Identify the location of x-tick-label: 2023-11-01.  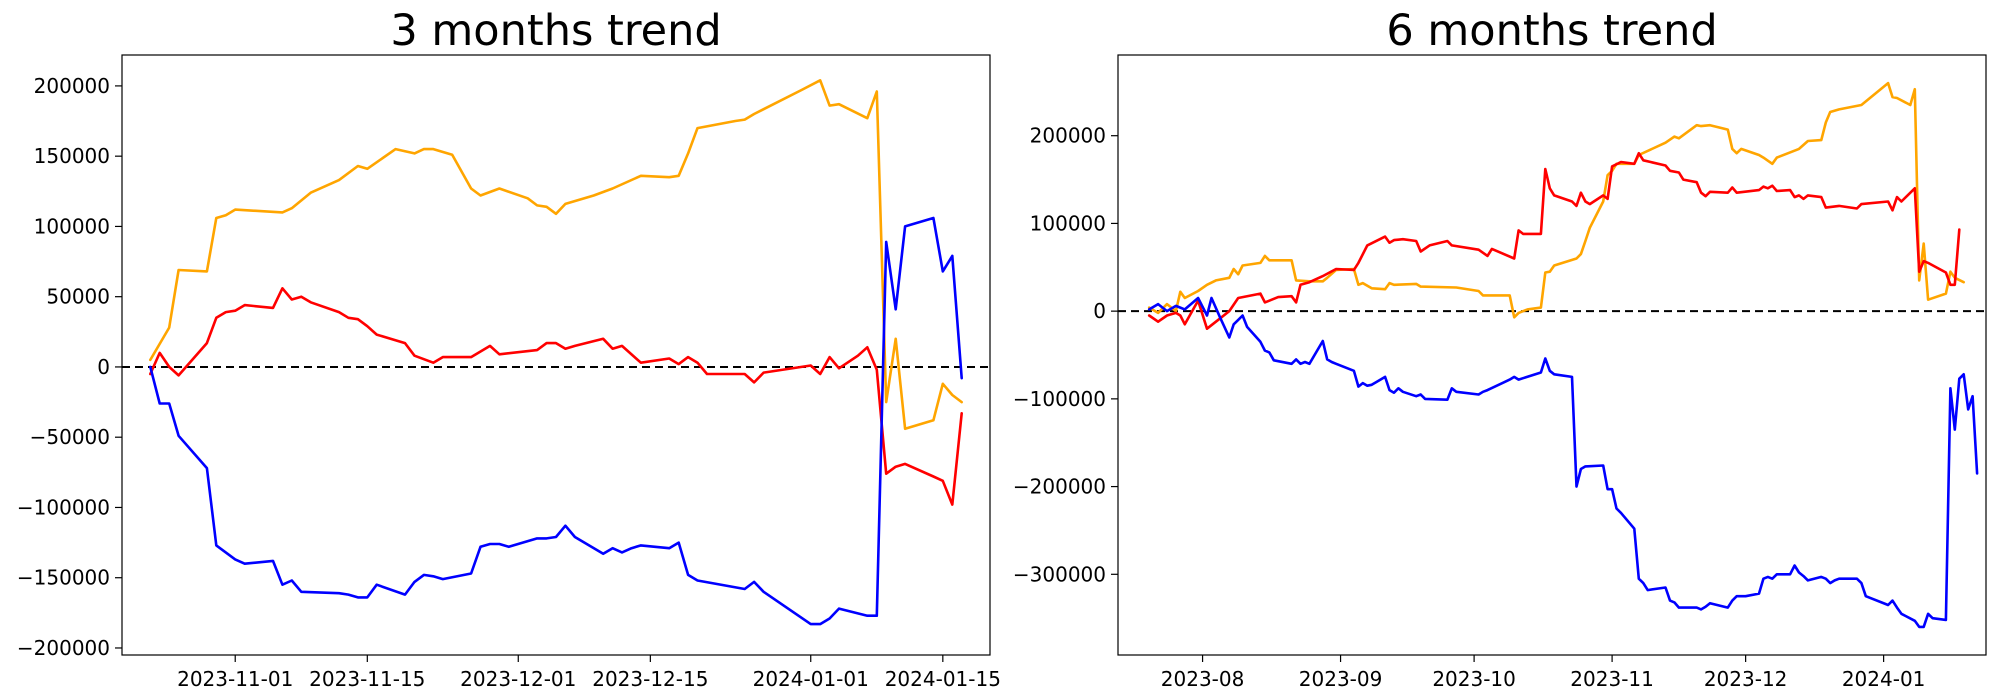
(235, 679).